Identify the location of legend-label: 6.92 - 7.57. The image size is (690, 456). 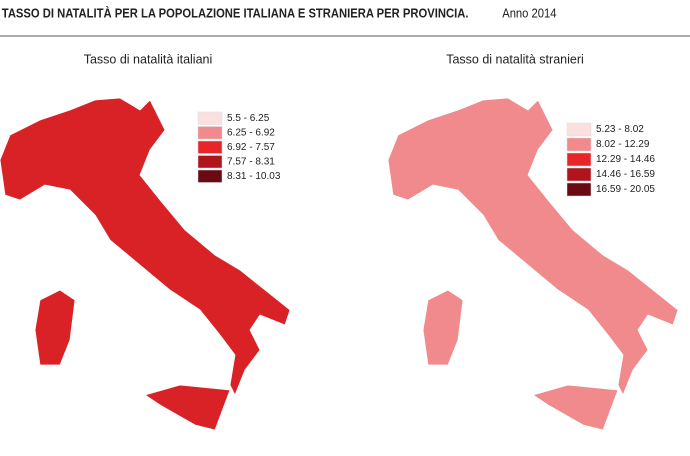
(251, 147).